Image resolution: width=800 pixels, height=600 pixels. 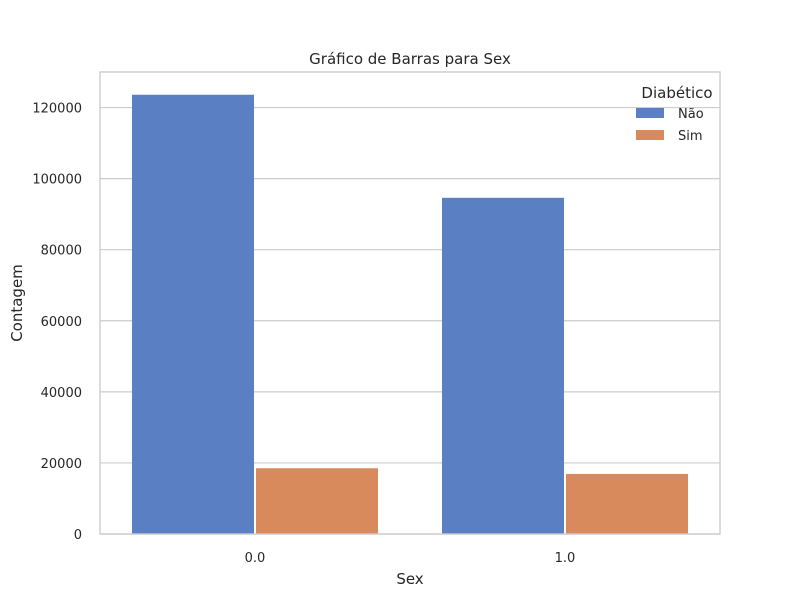 I want to click on y-axis-label: Contagem, so click(x=17, y=303).